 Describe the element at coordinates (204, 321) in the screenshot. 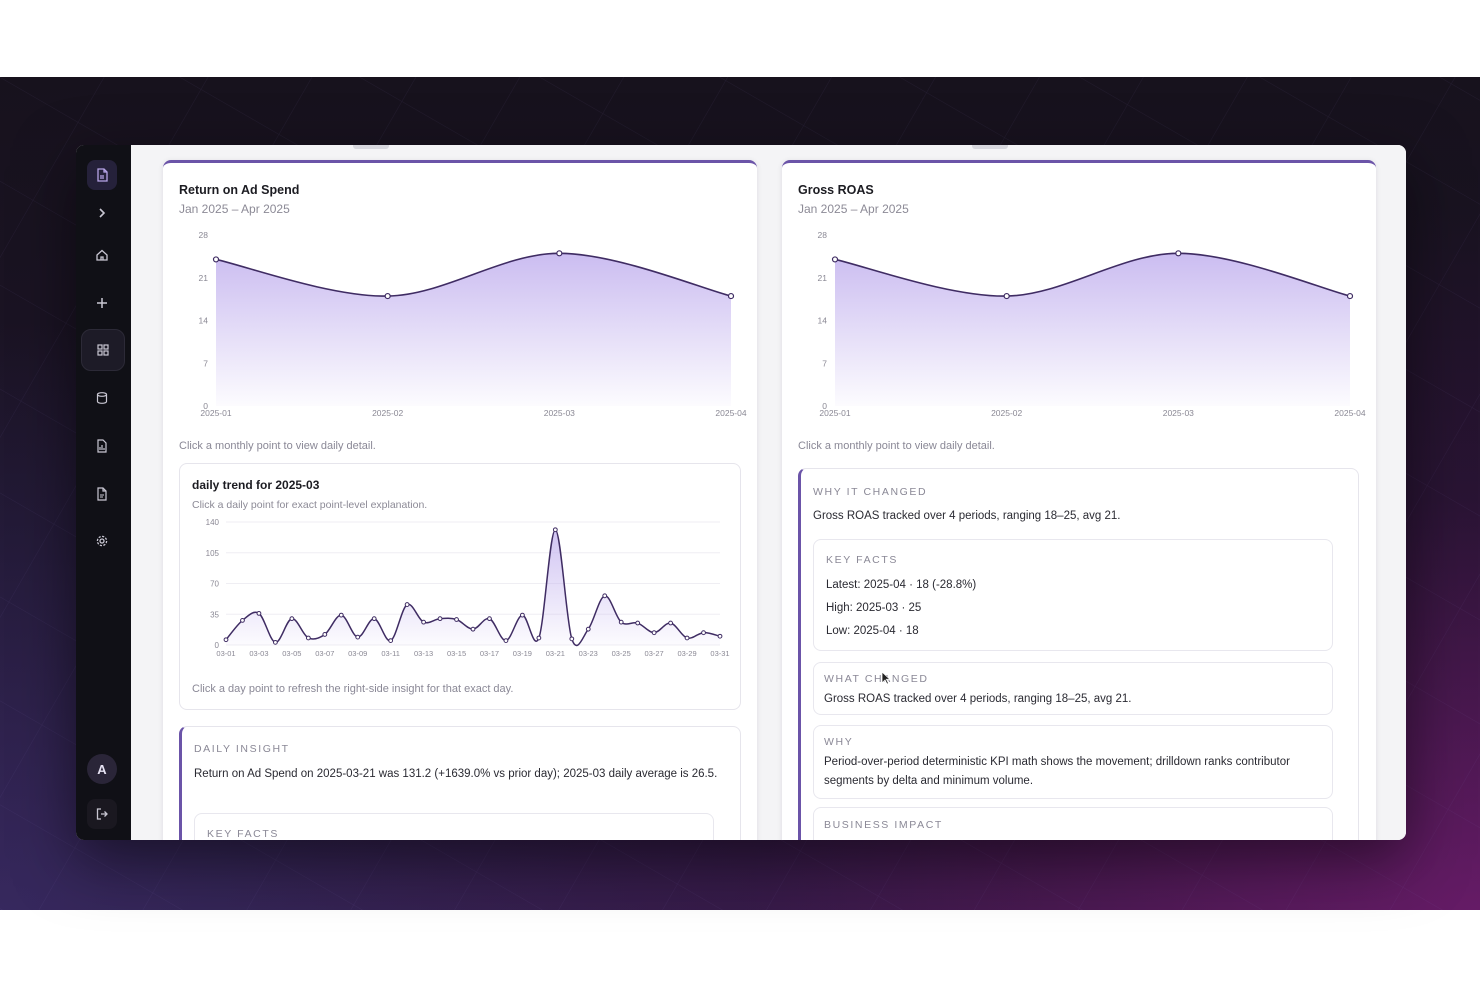

I see `y-tick-label: 14` at that location.